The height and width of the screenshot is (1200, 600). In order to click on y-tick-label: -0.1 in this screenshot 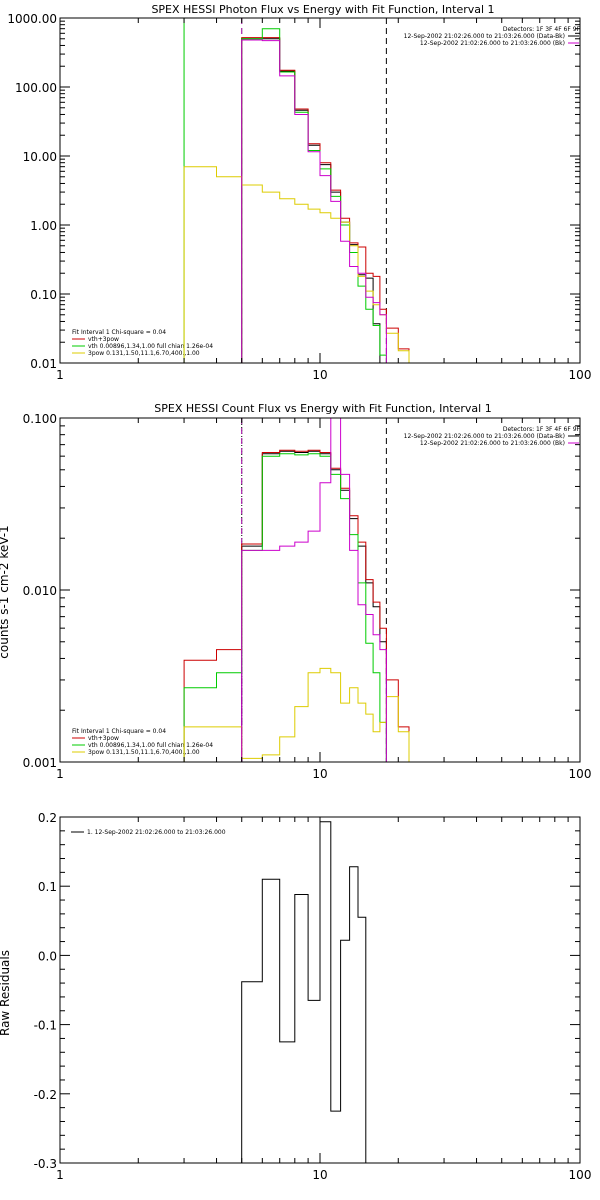, I will do `click(45, 1026)`.